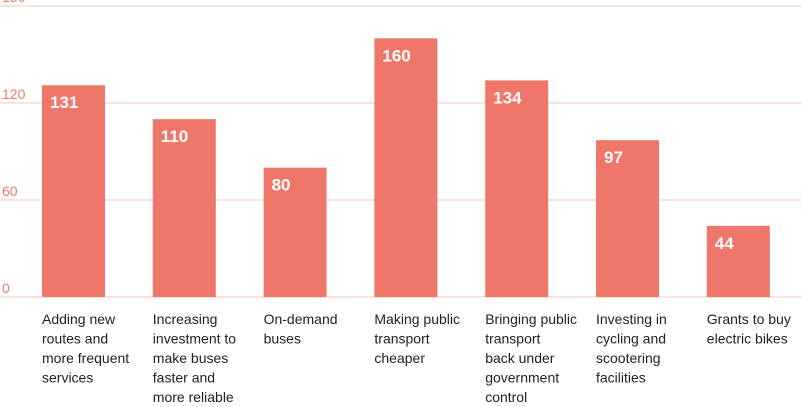 The height and width of the screenshot is (407, 801). What do you see at coordinates (301, 329) in the screenshot?
I see `category-label: On-demand buses` at bounding box center [301, 329].